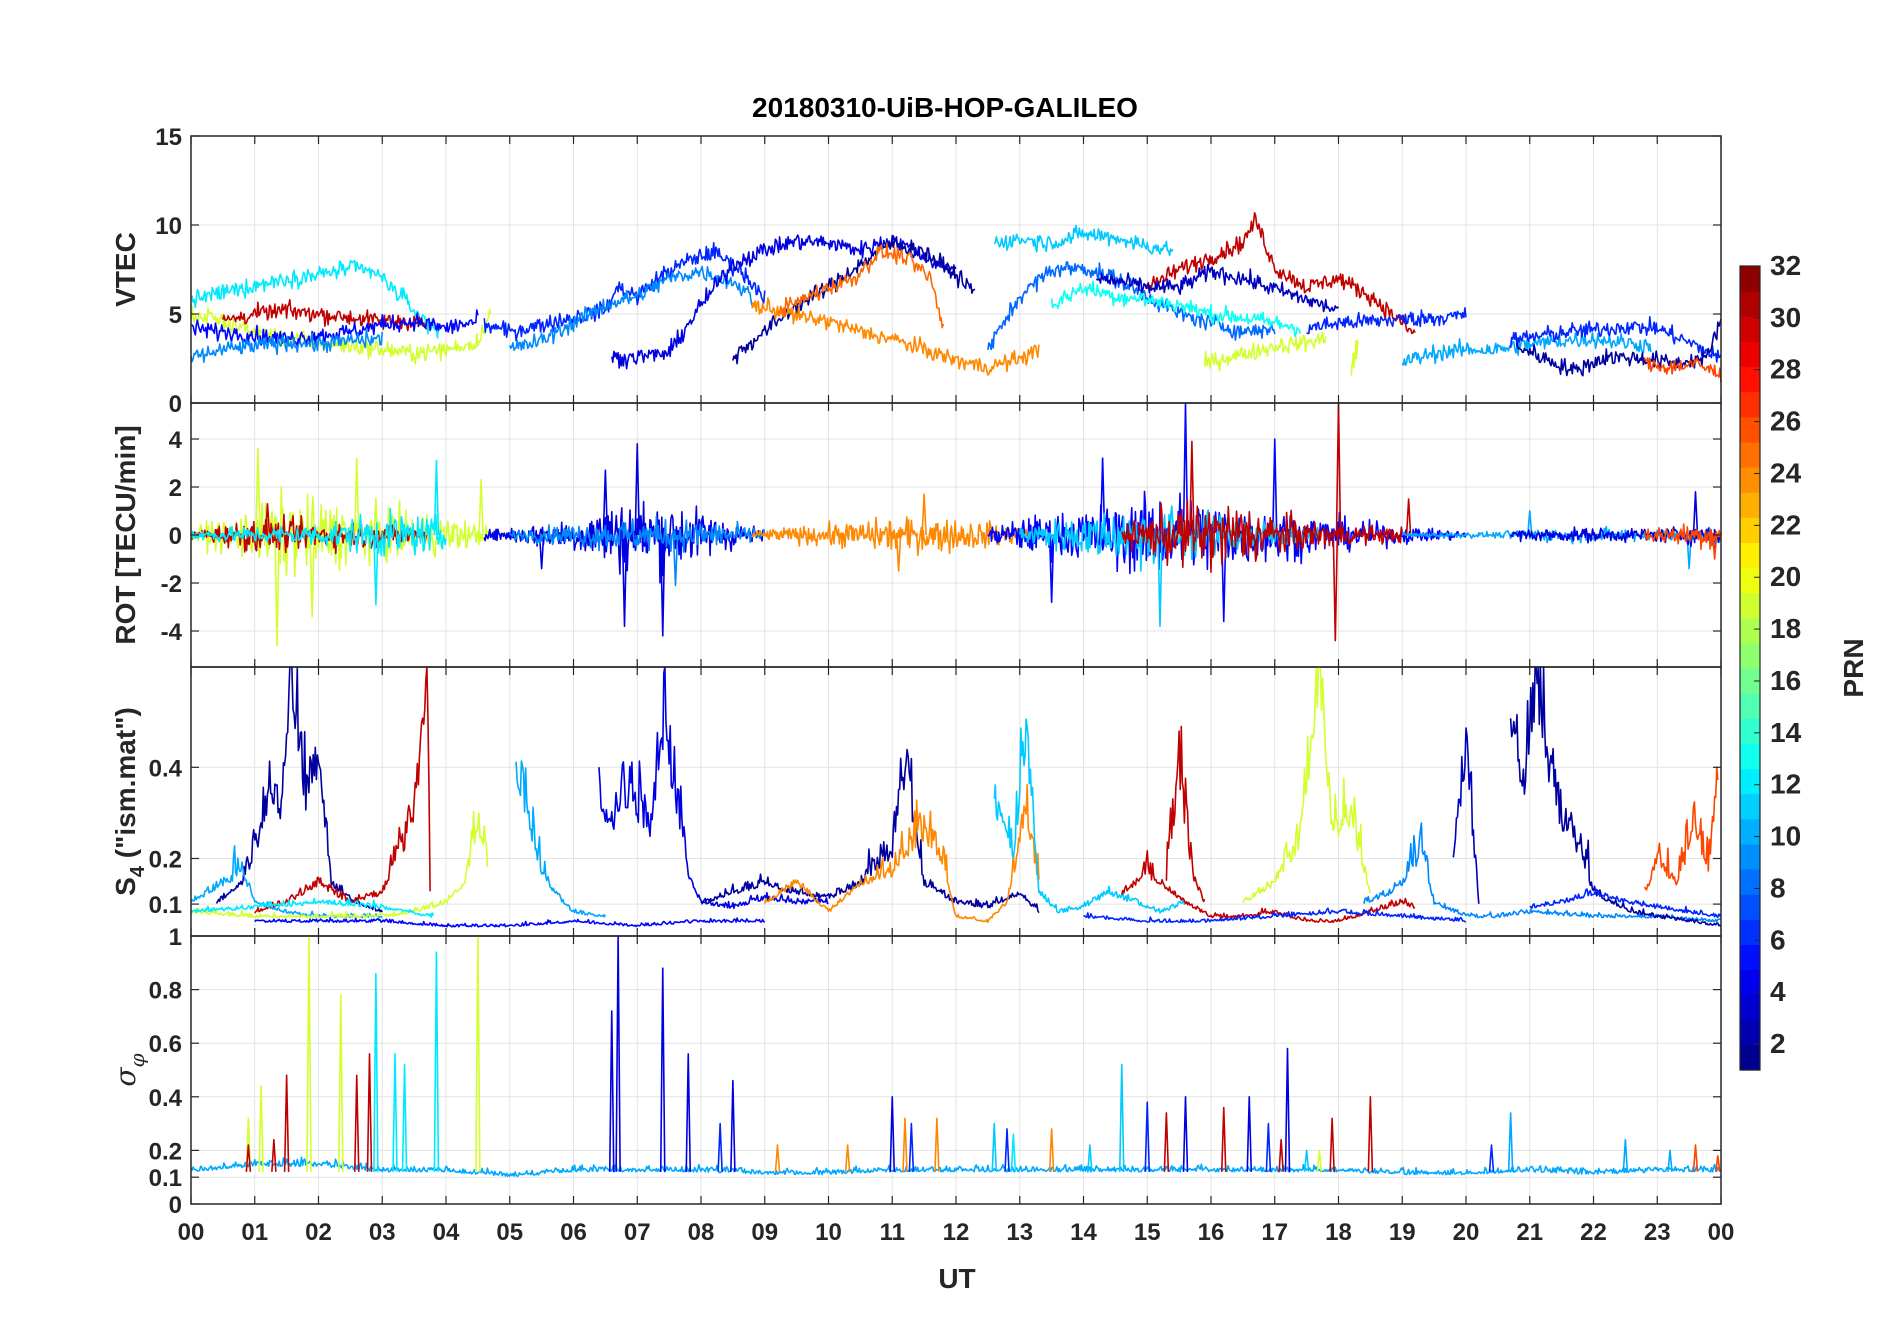 This screenshot has height=1330, width=1902. I want to click on colorbar-tick-label: 2, so click(1778, 1043).